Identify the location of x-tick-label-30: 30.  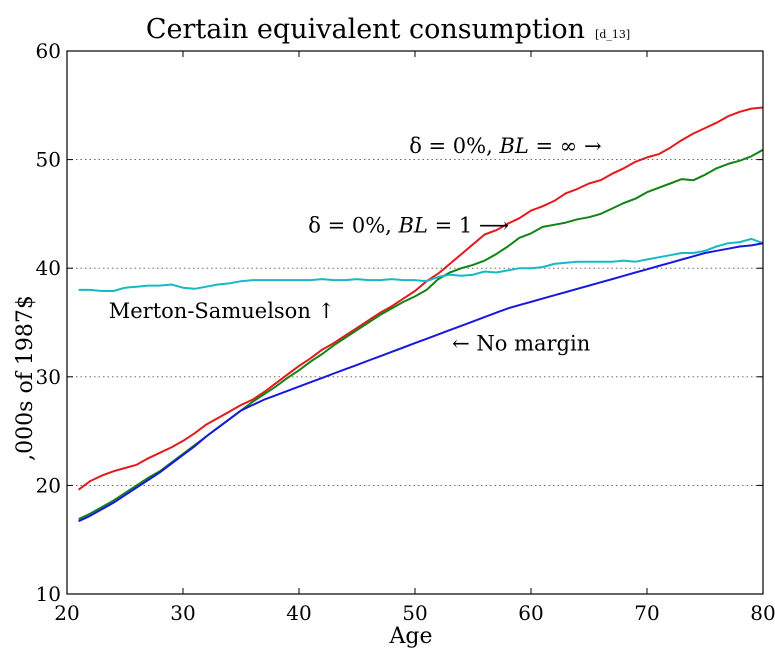
(182, 613).